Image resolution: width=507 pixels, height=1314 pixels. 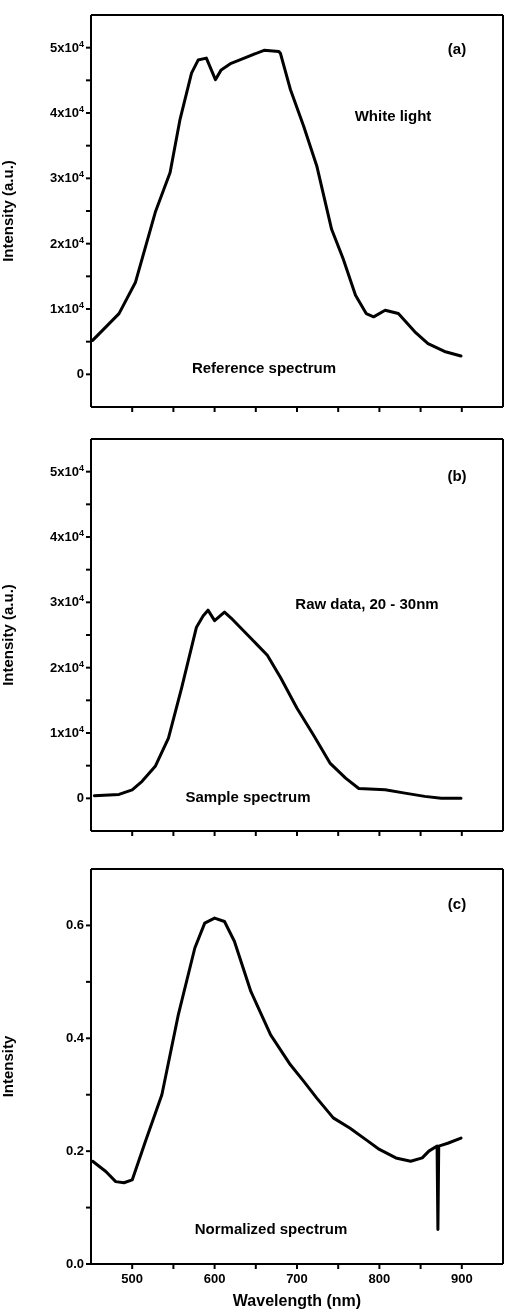 I want to click on x-tick-label: 700, so click(x=297, y=1278).